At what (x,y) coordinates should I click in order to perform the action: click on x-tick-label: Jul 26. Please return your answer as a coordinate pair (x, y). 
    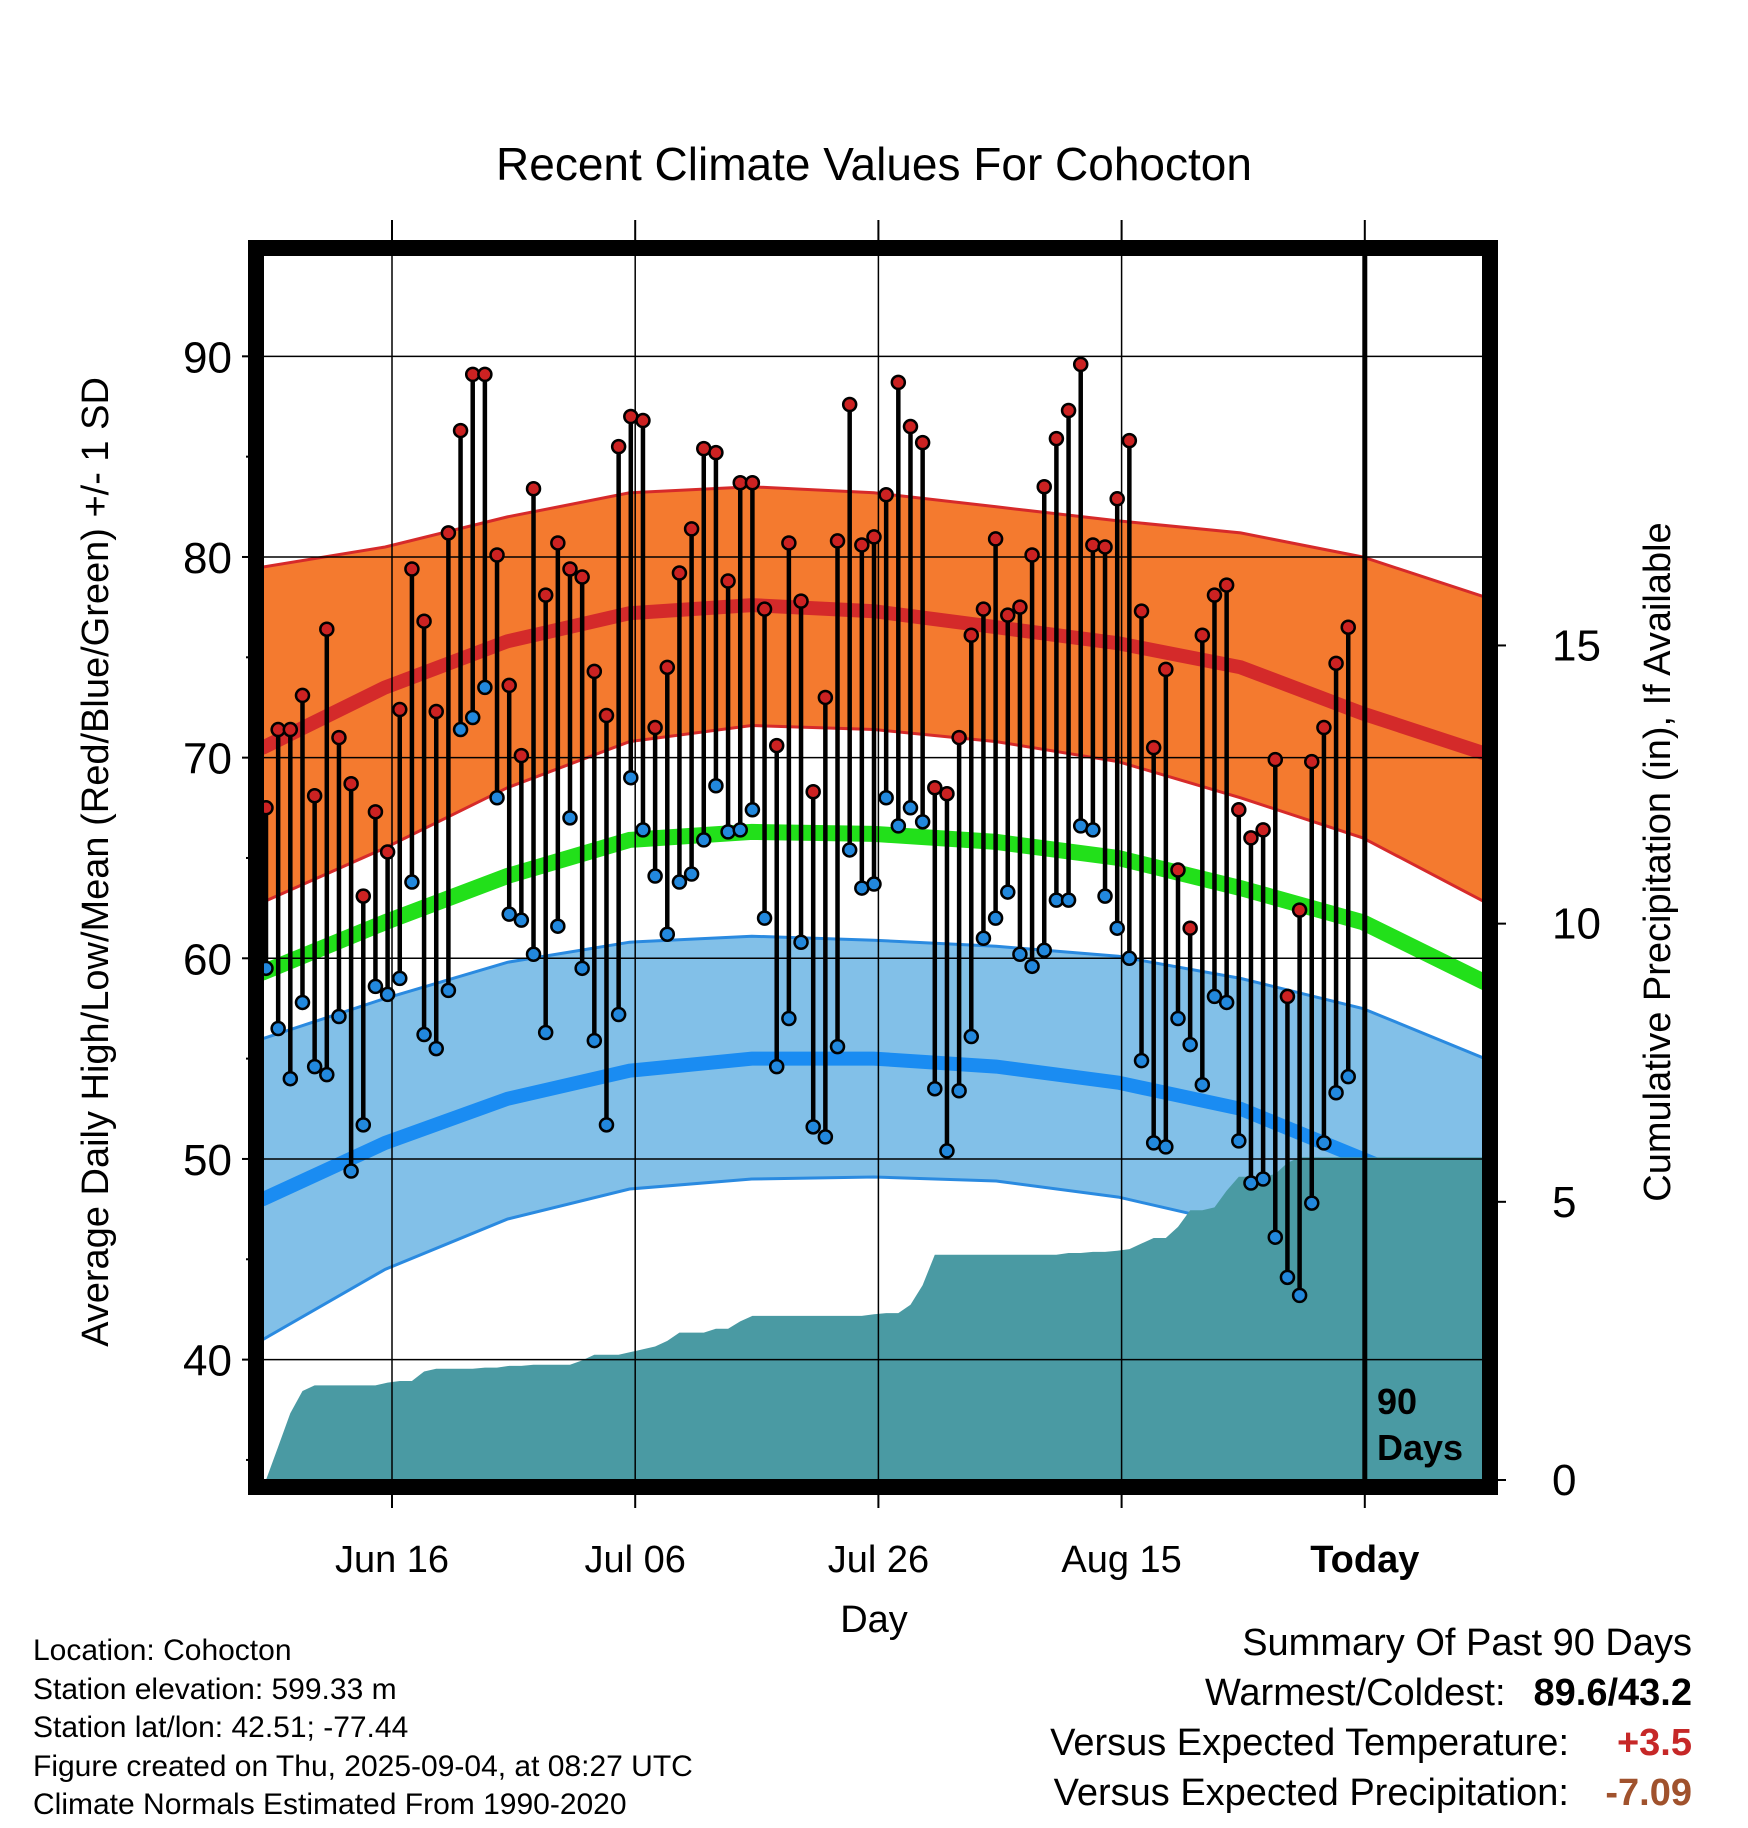
    Looking at the image, I should click on (878, 1560).